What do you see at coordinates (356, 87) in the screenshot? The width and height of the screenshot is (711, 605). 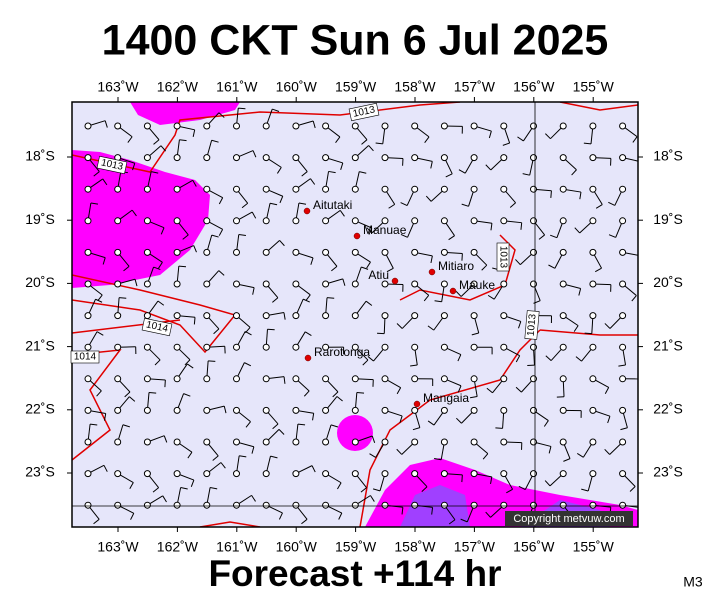 I see `lon-label: 159˚W` at bounding box center [356, 87].